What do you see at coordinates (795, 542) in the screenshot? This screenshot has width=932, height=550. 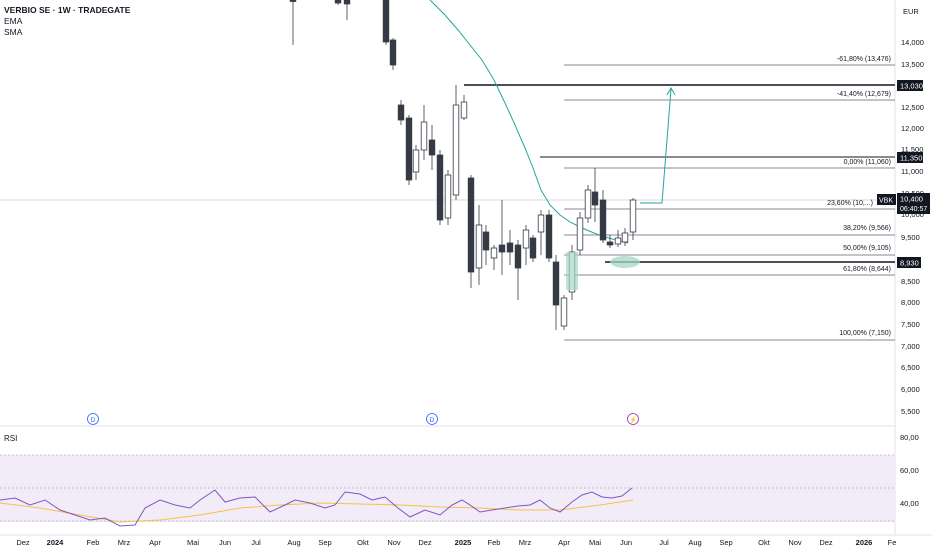 I see `time-tick: Nov` at bounding box center [795, 542].